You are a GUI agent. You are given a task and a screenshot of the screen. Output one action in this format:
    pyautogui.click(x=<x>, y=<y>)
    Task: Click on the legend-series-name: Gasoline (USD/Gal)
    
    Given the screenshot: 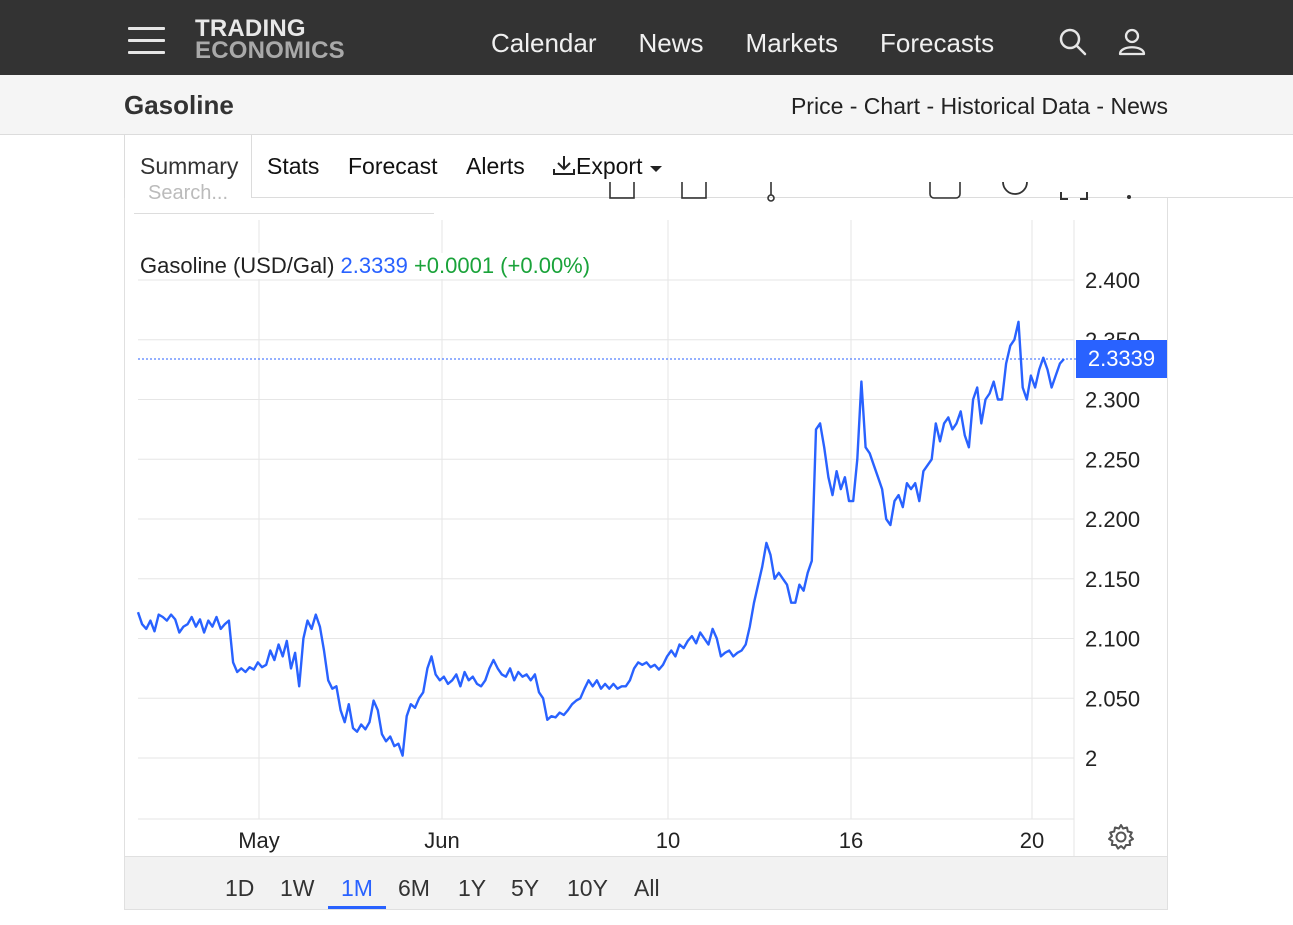 What is the action you would take?
    pyautogui.click(x=237, y=265)
    